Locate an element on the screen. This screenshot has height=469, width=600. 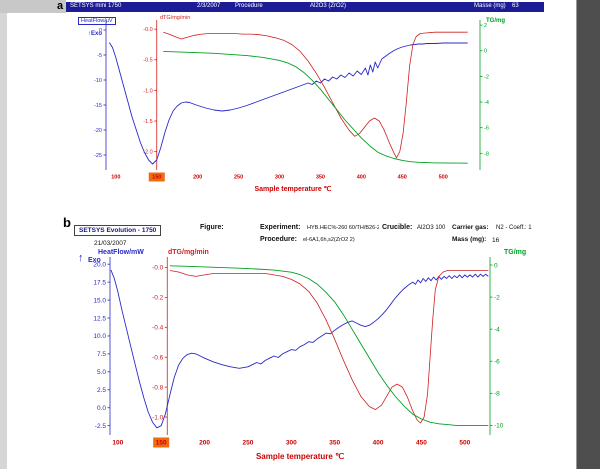
heatflow-tick-label: 17.5 is located at coordinates (99, 282).